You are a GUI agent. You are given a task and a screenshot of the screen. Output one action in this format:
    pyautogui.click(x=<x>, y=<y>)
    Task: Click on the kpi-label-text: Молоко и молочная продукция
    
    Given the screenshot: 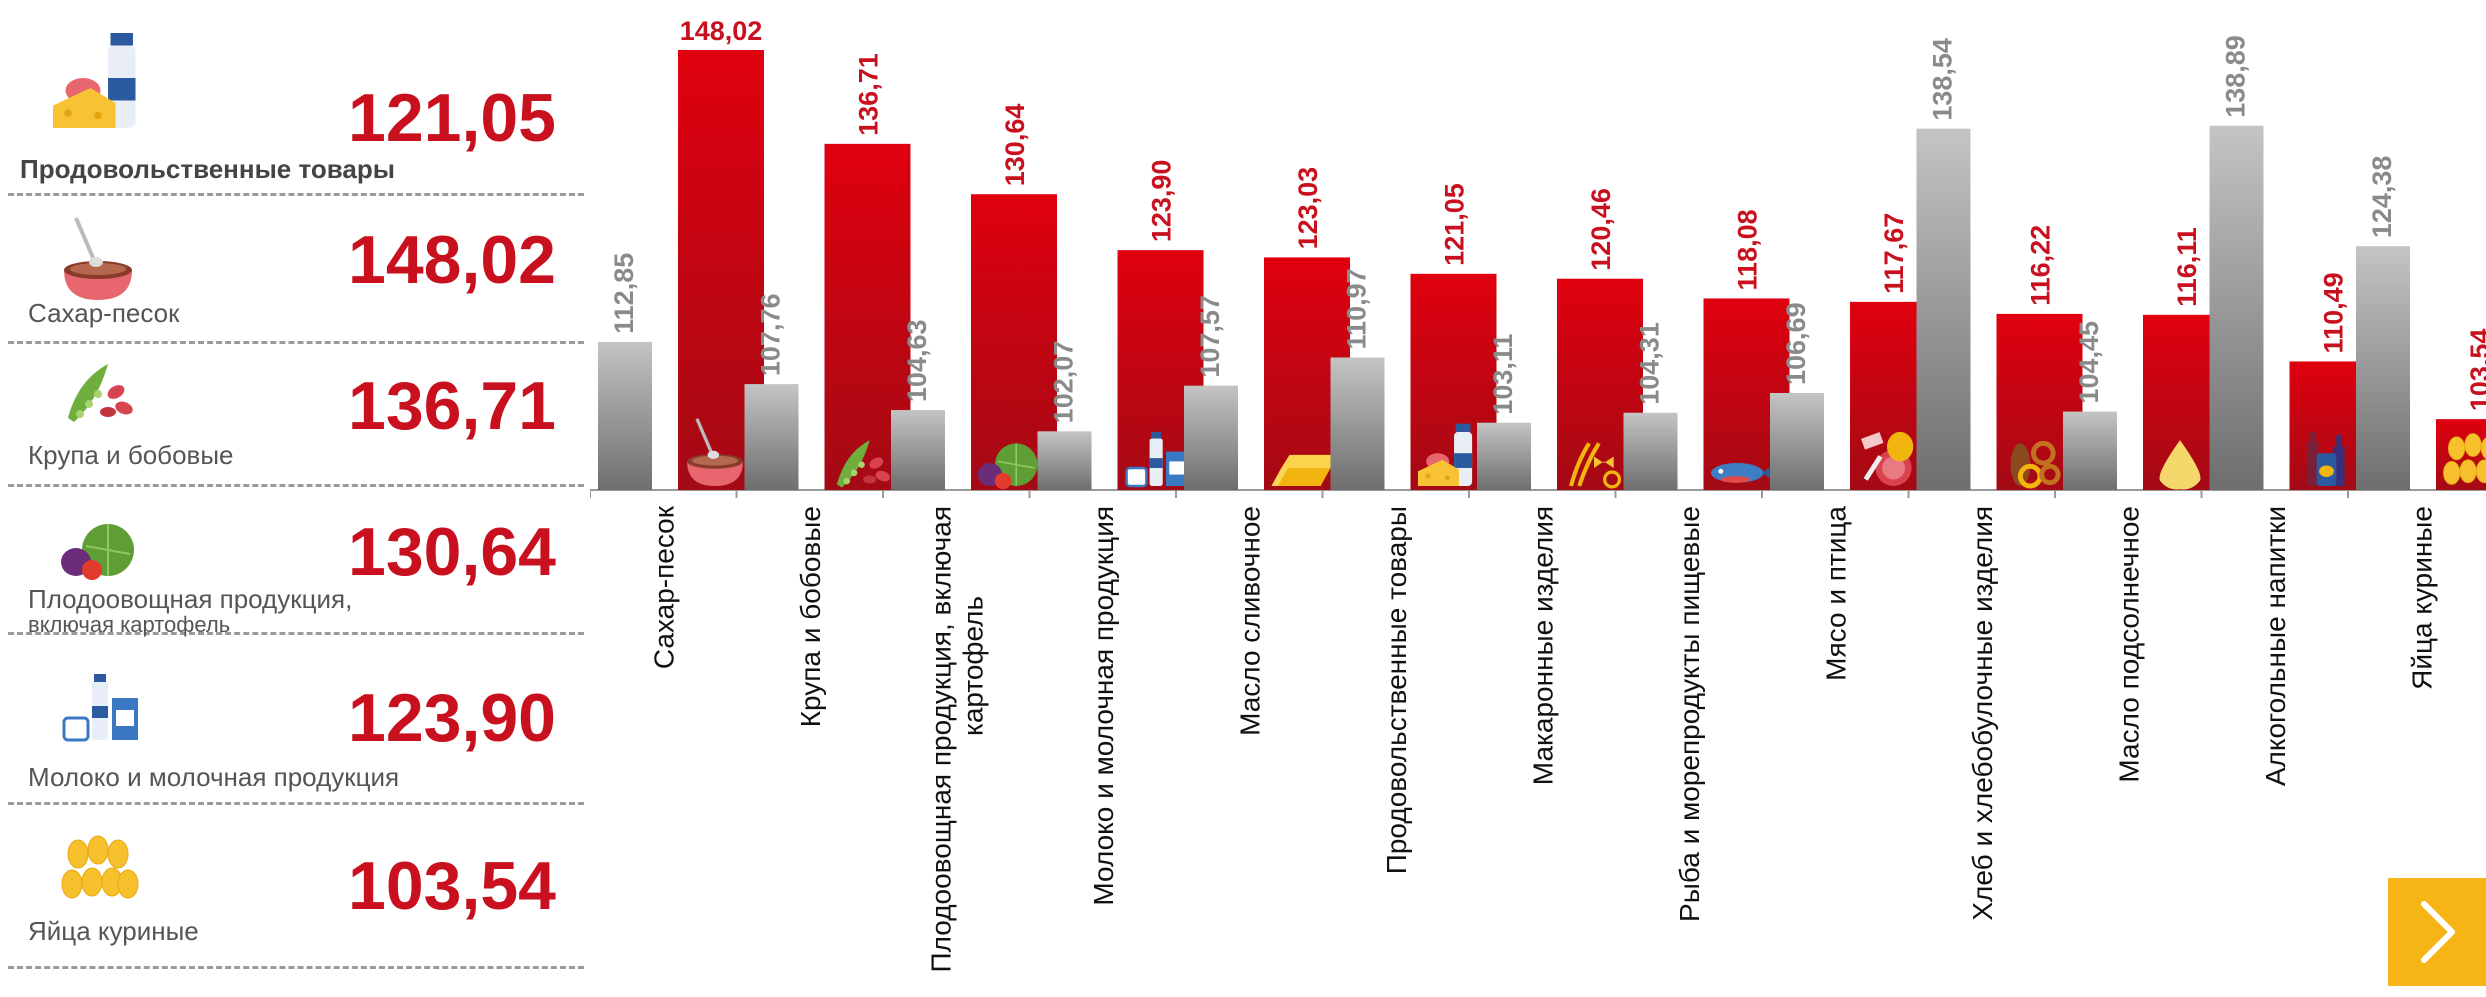 What is the action you would take?
    pyautogui.click(x=214, y=777)
    